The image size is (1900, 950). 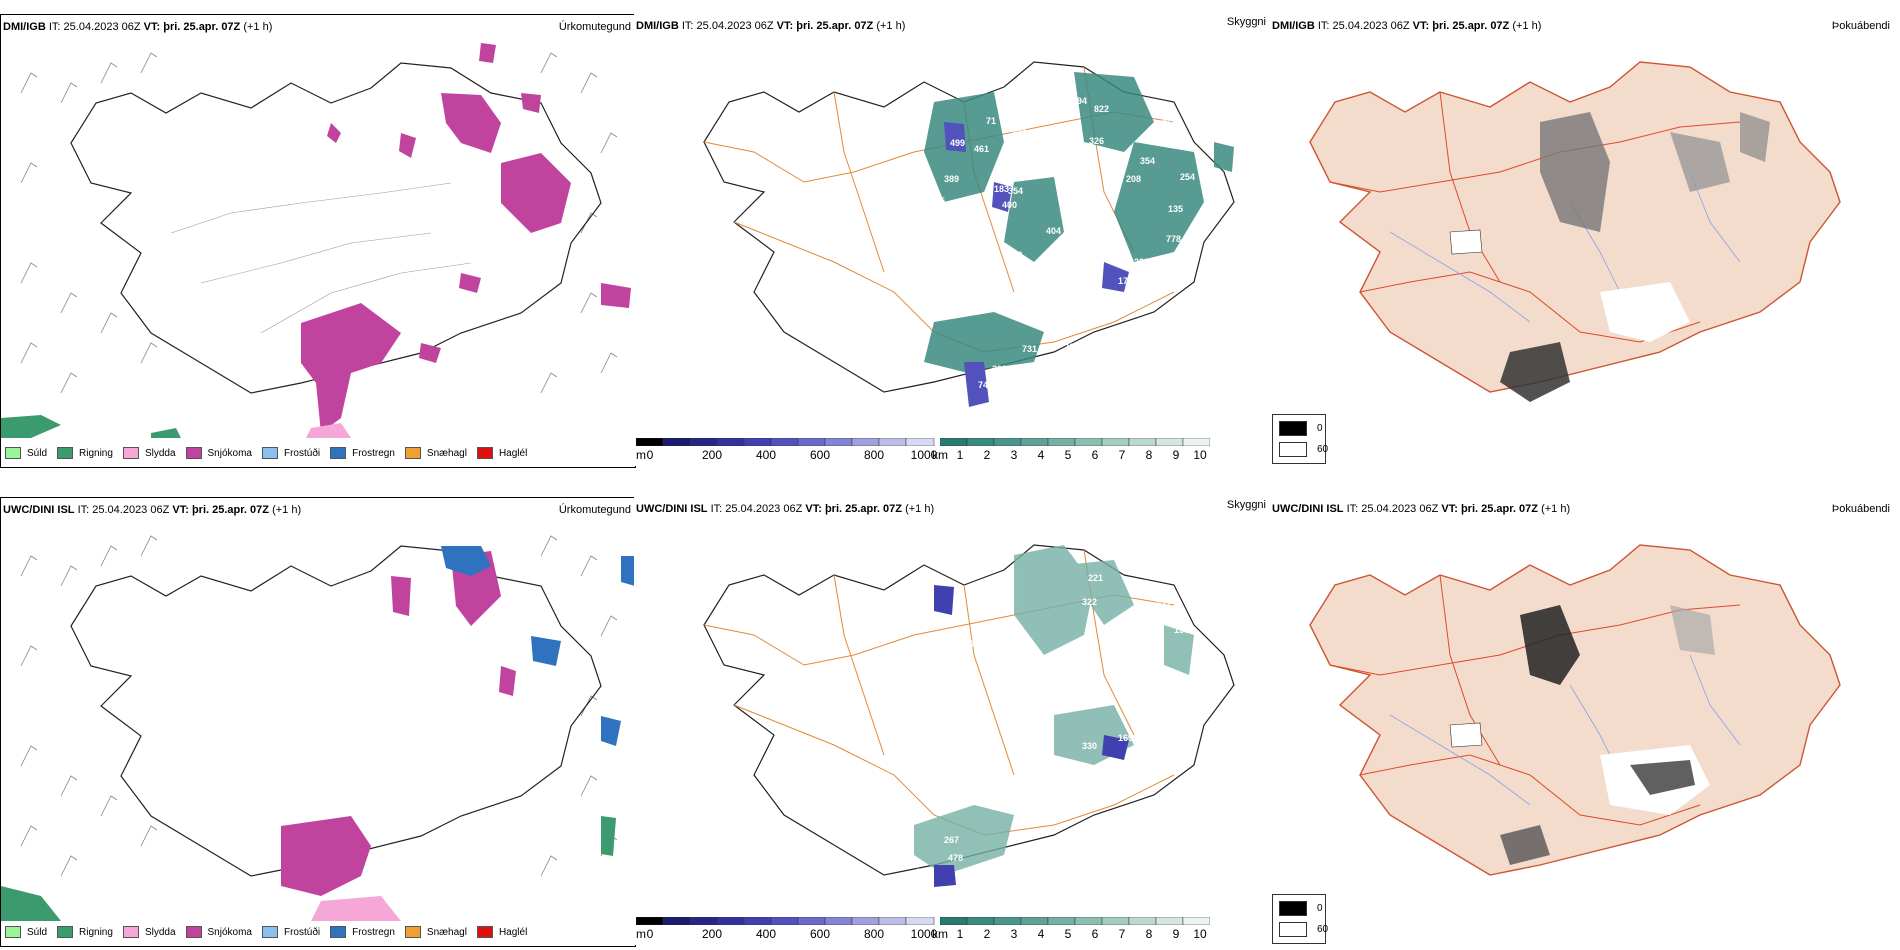 I want to click on legend-item: Snæhagl, so click(x=435, y=453).